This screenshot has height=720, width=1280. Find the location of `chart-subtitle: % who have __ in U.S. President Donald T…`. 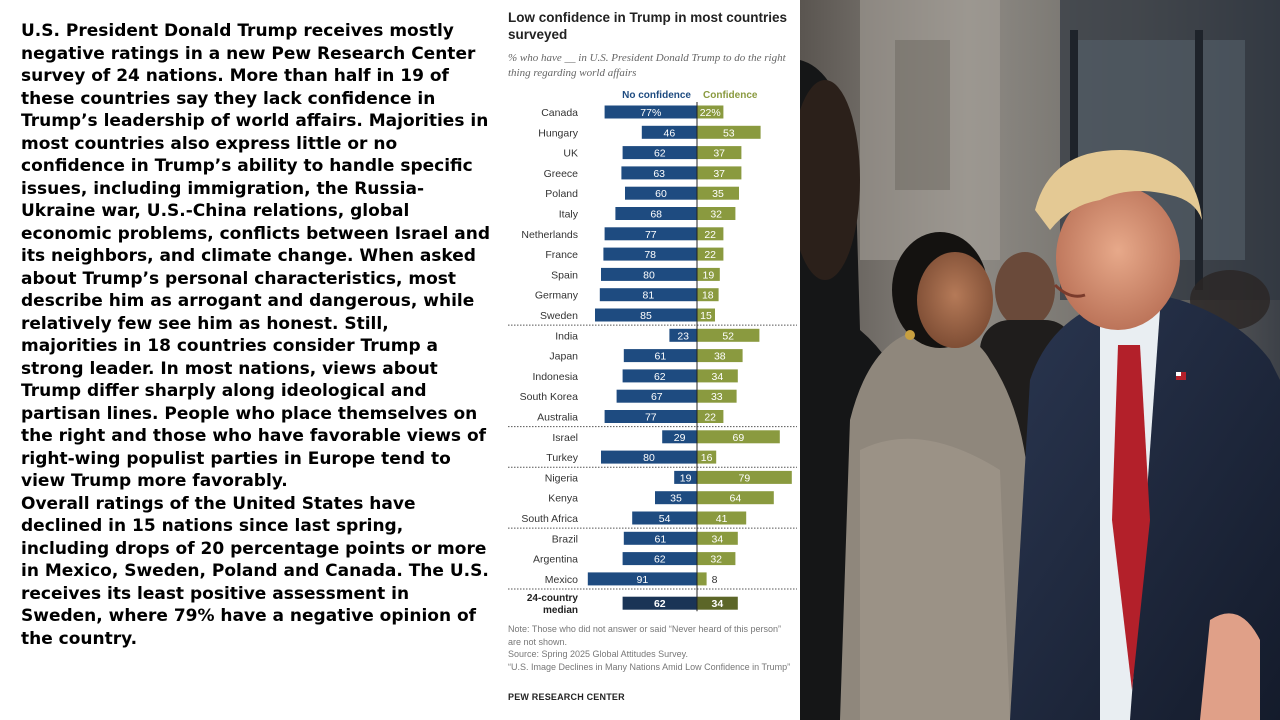

chart-subtitle: % who have __ in U.S. President Donald T… is located at coordinates (647, 65).